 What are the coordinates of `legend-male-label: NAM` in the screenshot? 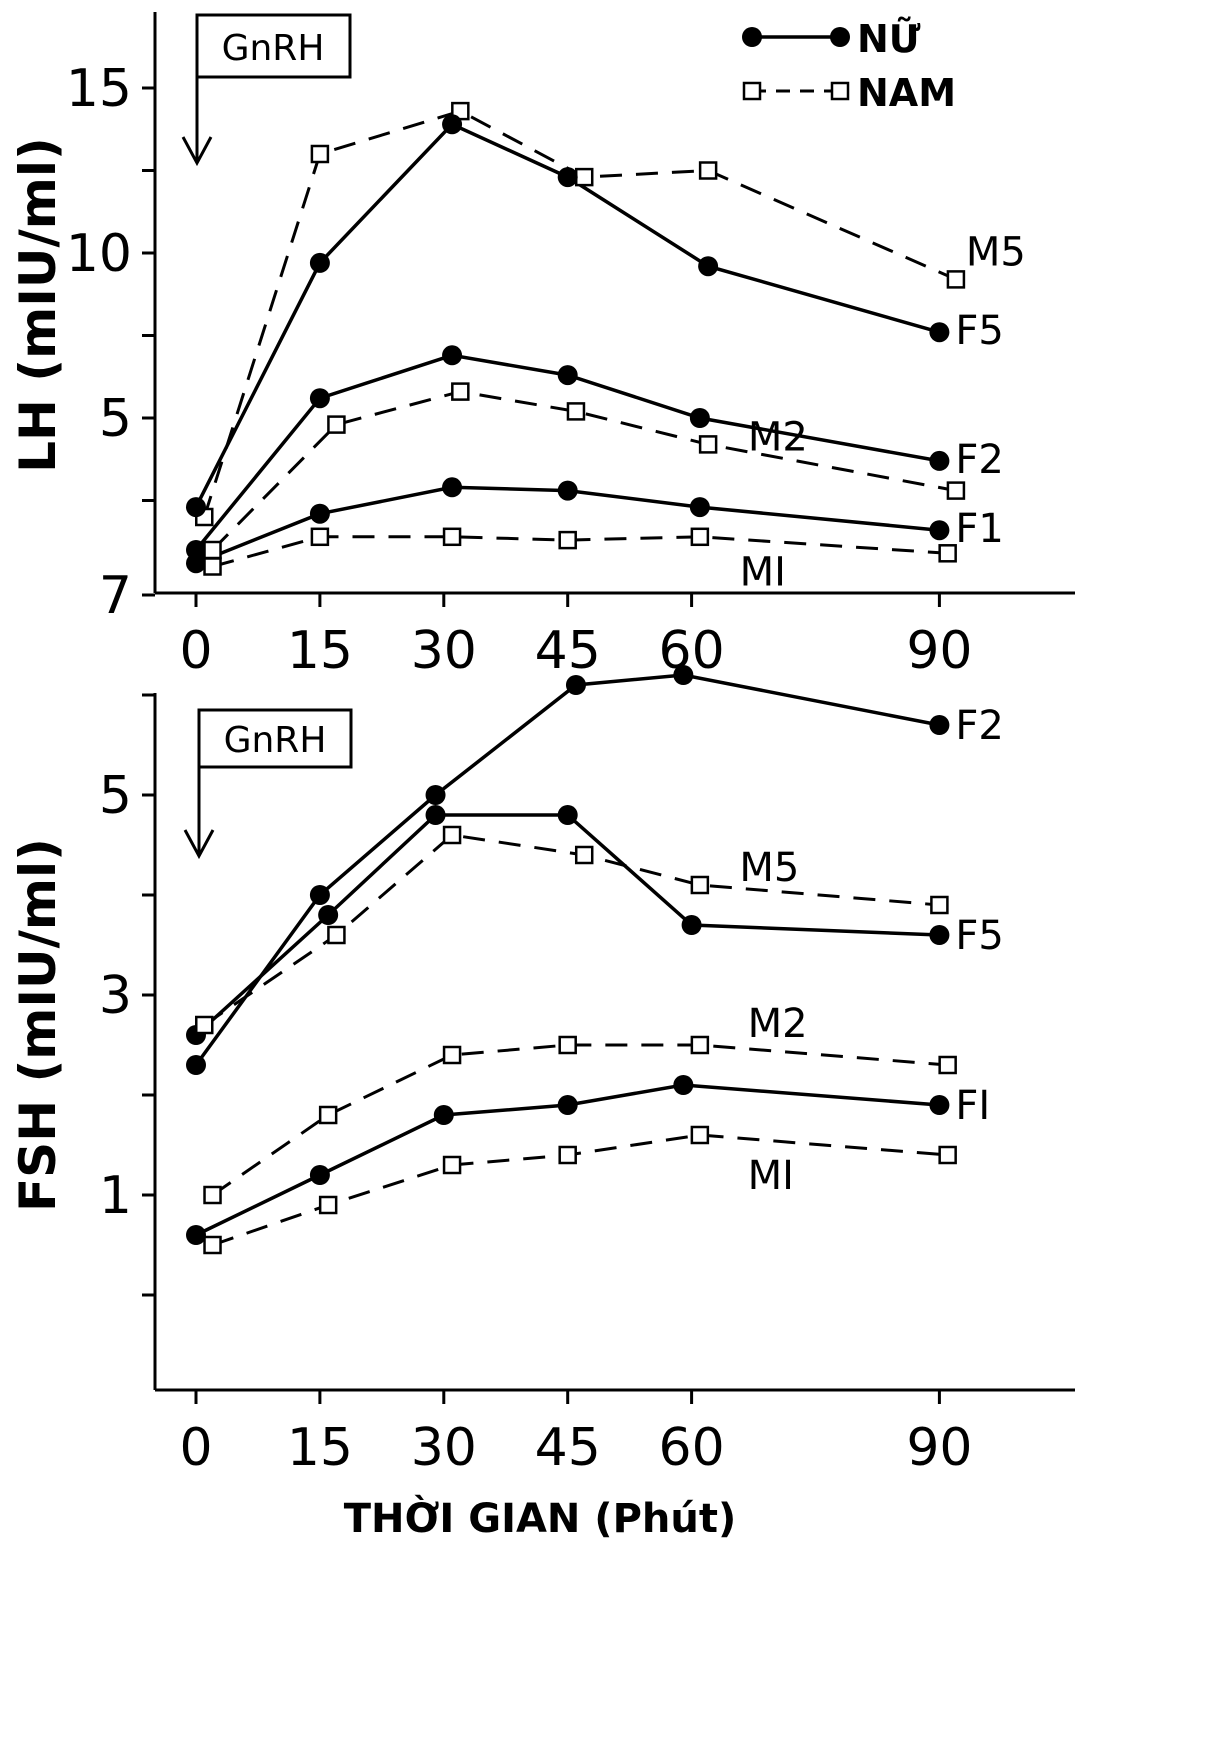 It's located at (906, 93).